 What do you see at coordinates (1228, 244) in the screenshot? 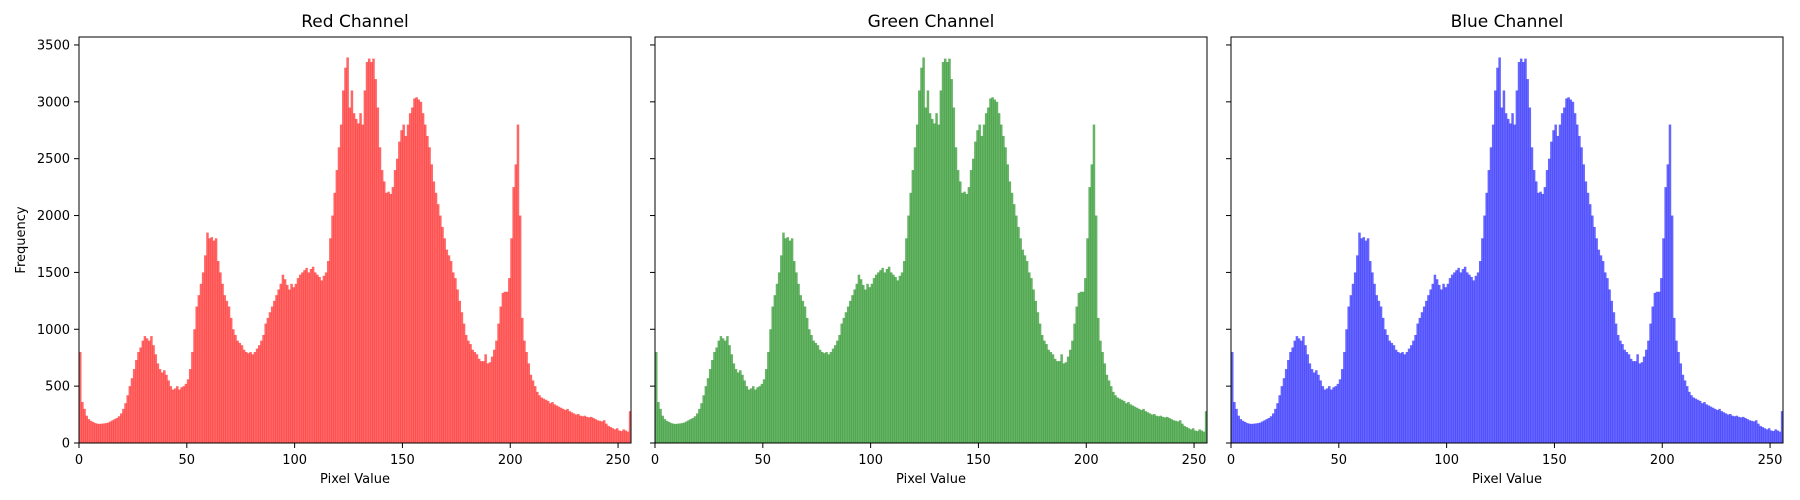
I see `blue-y-ticks` at bounding box center [1228, 244].